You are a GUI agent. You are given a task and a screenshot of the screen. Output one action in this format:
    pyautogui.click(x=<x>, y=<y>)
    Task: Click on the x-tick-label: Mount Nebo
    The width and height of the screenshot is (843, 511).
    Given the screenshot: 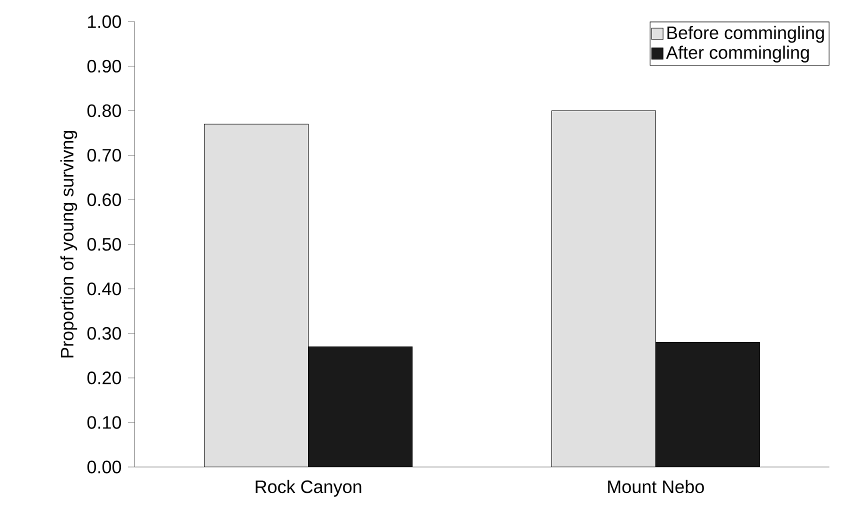 What is the action you would take?
    pyautogui.click(x=656, y=487)
    